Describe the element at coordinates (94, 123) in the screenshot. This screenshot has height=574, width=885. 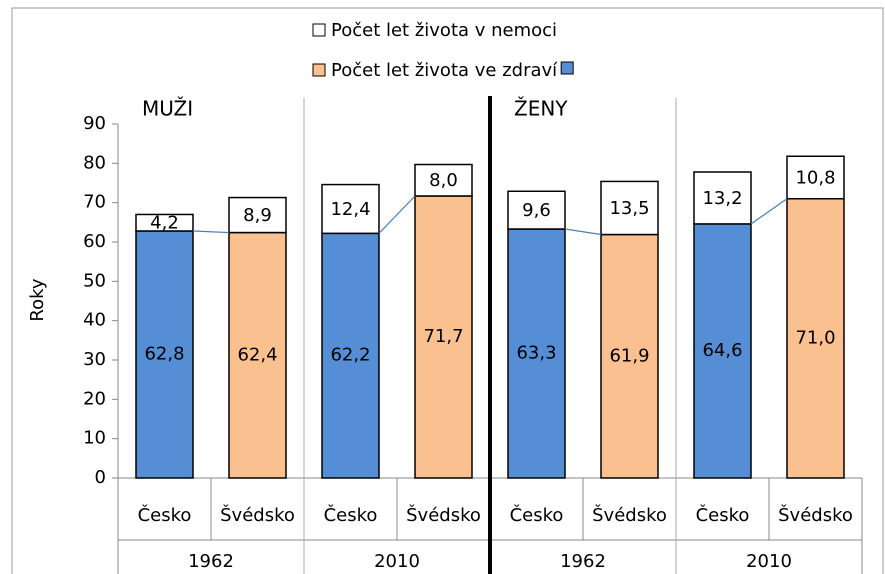
I see `y-tick-label: 90` at that location.